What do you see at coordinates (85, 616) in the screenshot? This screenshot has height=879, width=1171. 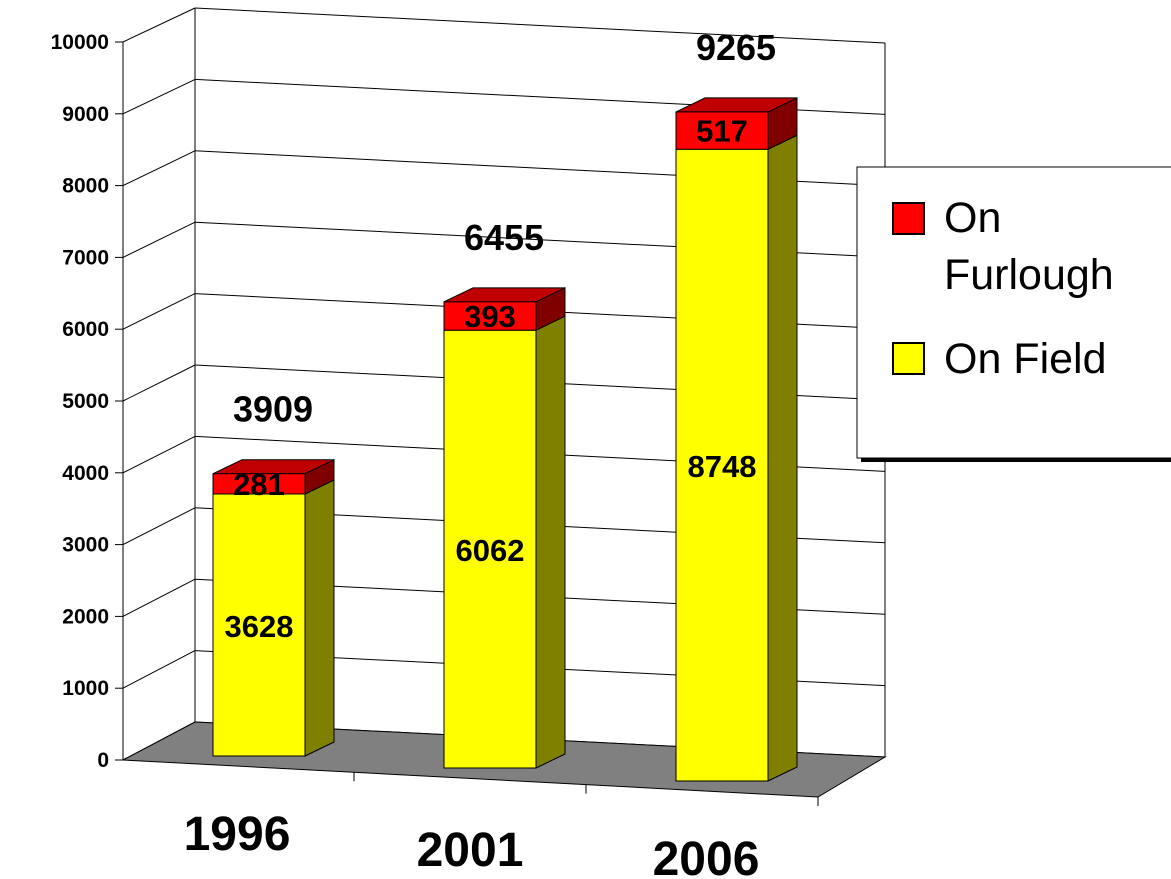 I see `y-tick-label: 2000` at bounding box center [85, 616].